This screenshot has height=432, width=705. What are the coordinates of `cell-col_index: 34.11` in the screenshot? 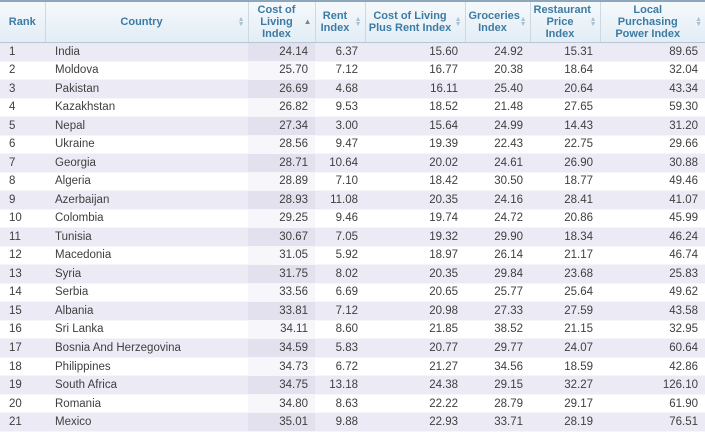 It's located at (281, 330).